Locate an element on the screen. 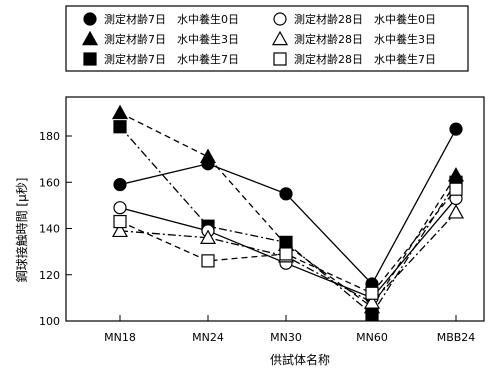 This screenshot has height=372, width=488. legend-item: 測定材齢28日 水中養生7日 is located at coordinates (354, 59).